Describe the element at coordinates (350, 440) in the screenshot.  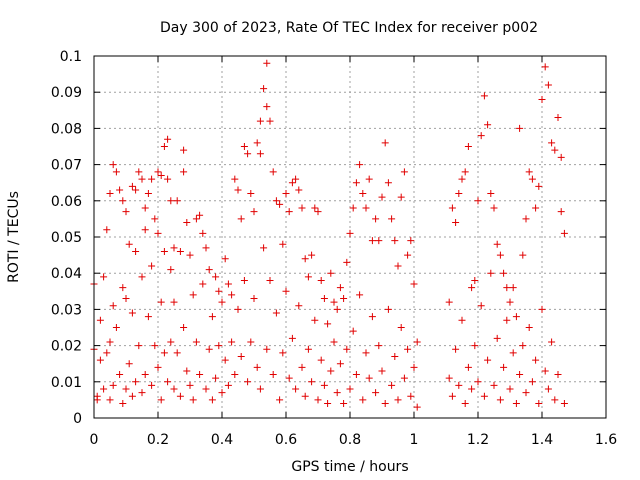
I see `x-tick-label: 0.8` at that location.